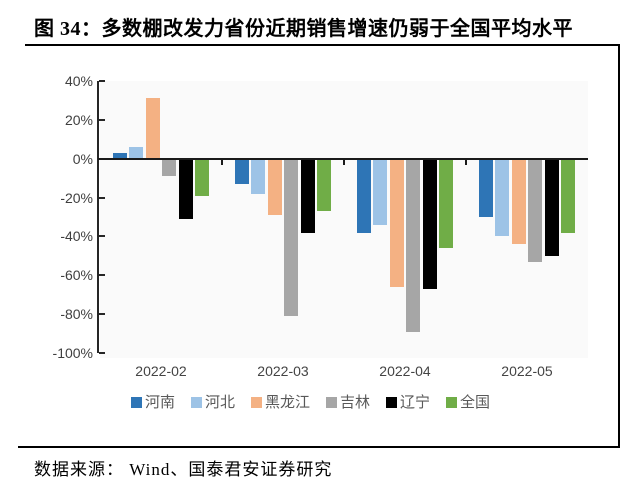  I want to click on y-tick-label: -20%, so click(76, 197).